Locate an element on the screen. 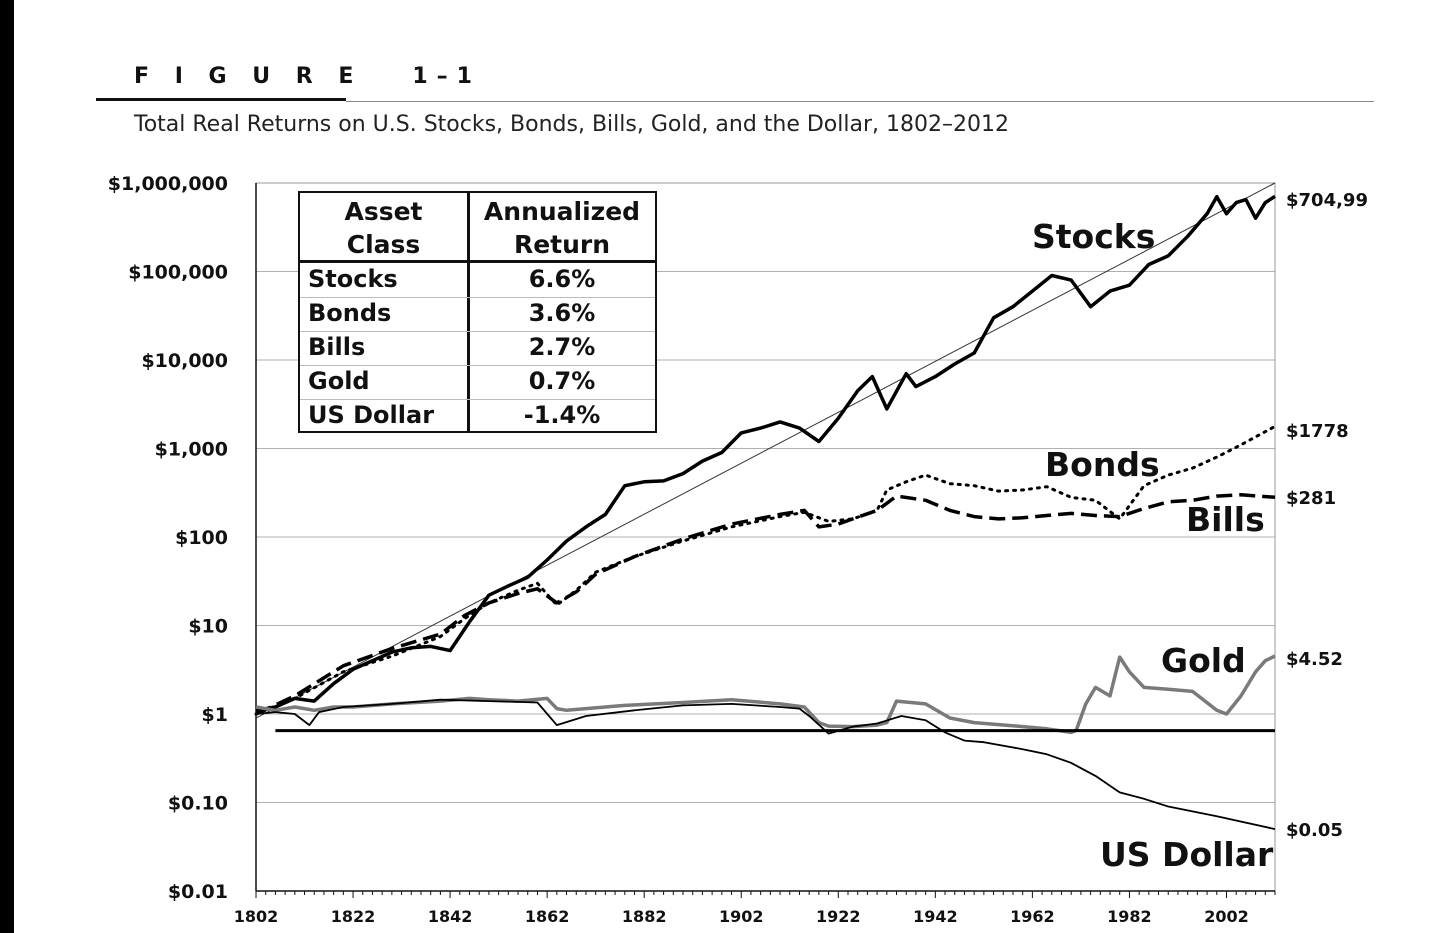 The height and width of the screenshot is (933, 1456). table-header-asset: Asset Class is located at coordinates (383, 228).